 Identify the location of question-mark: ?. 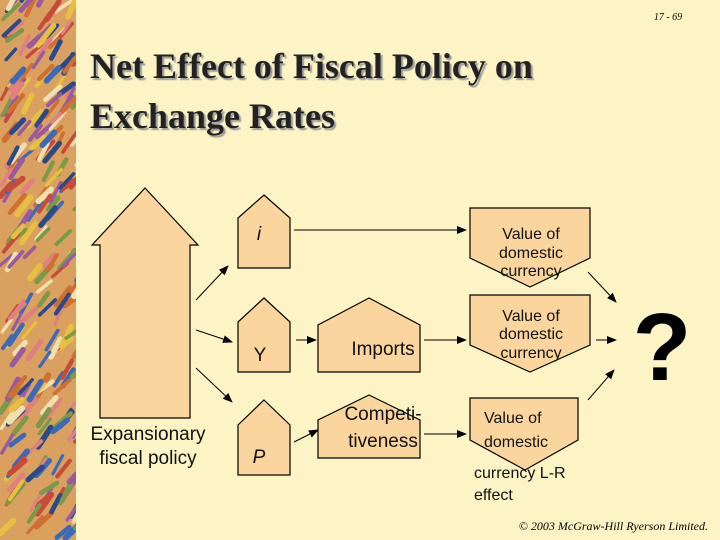
(662, 347).